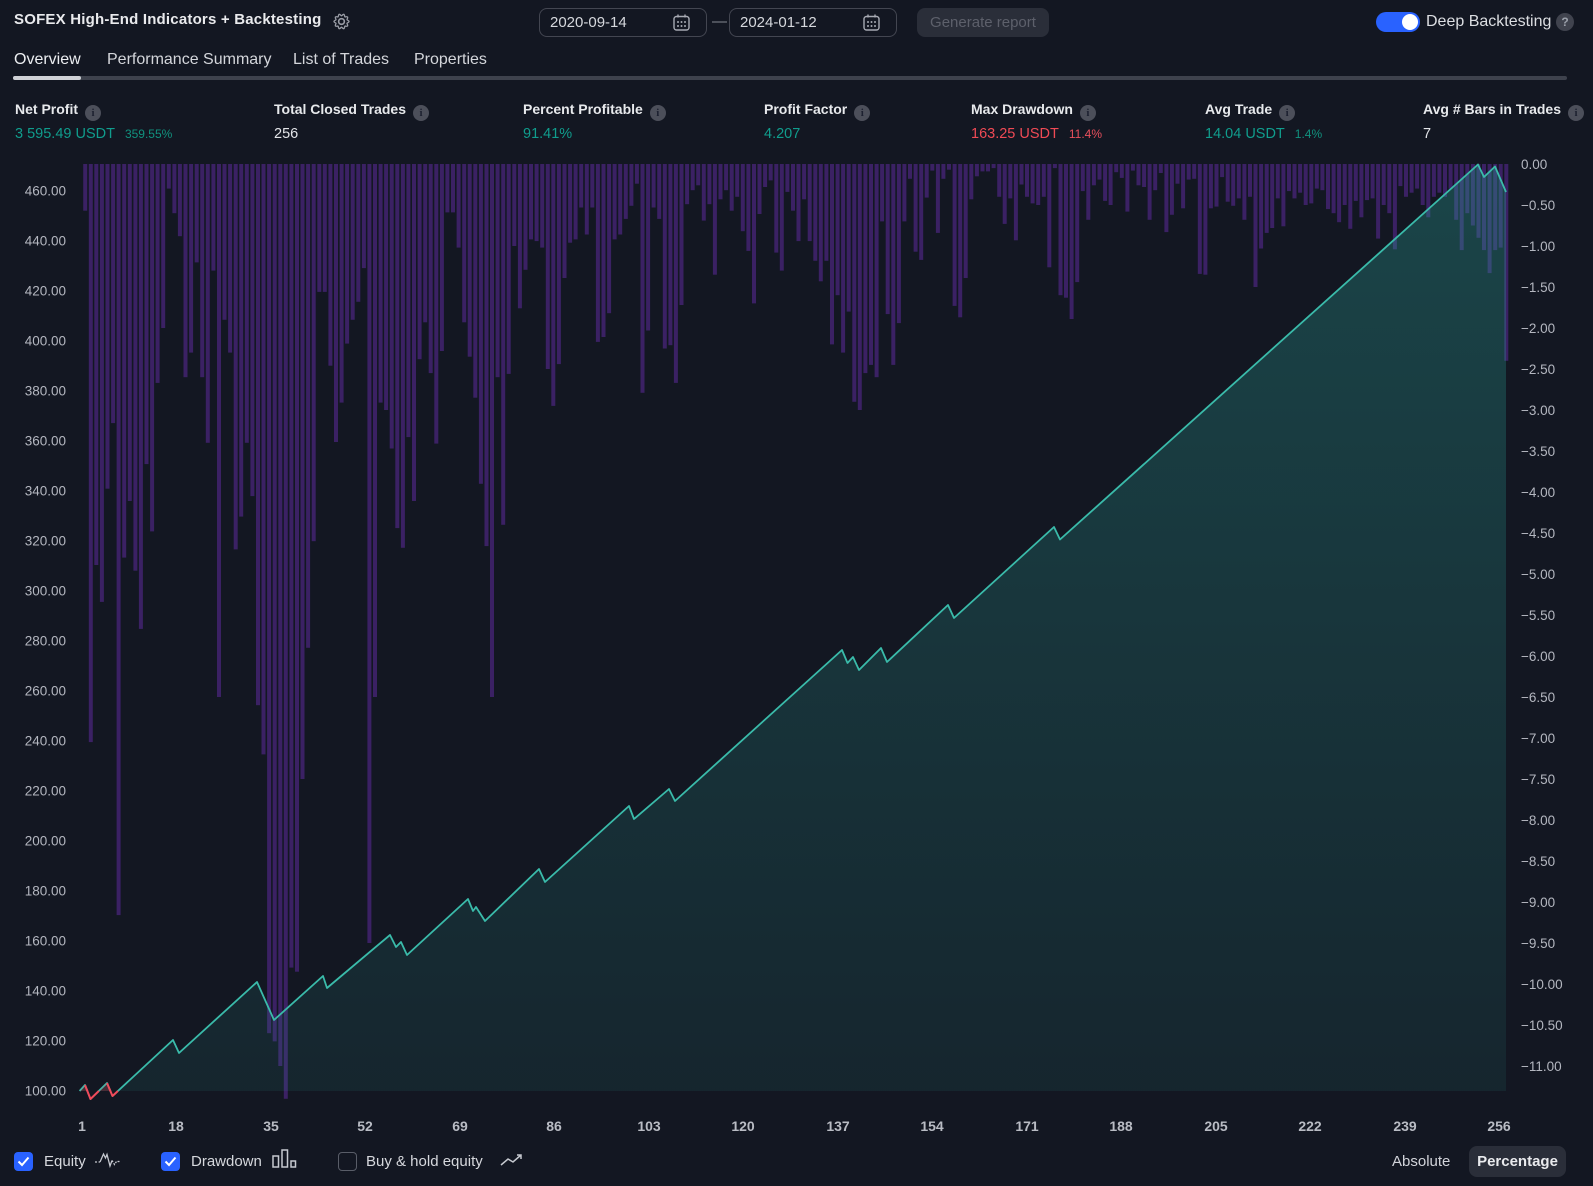  What do you see at coordinates (932, 1126) in the screenshot?
I see `svg-text: 154` at bounding box center [932, 1126].